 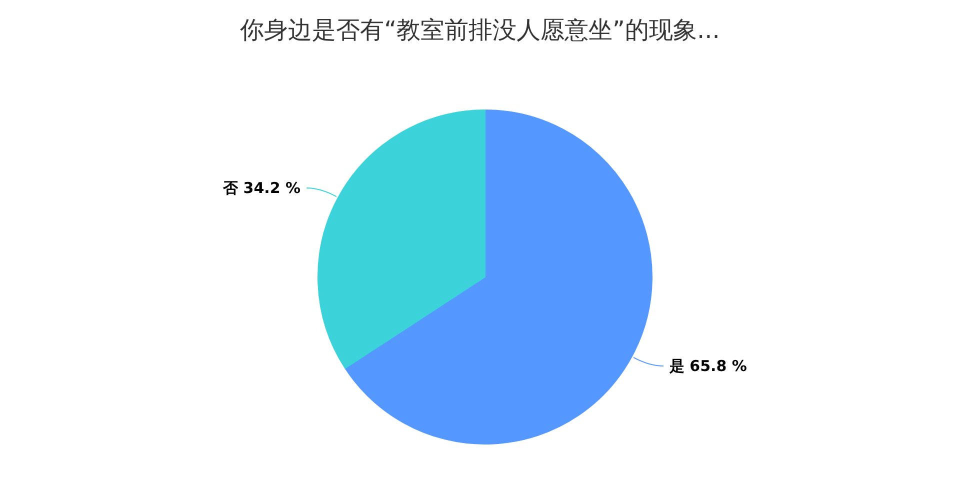 I want to click on pie-slice, so click(x=402, y=239).